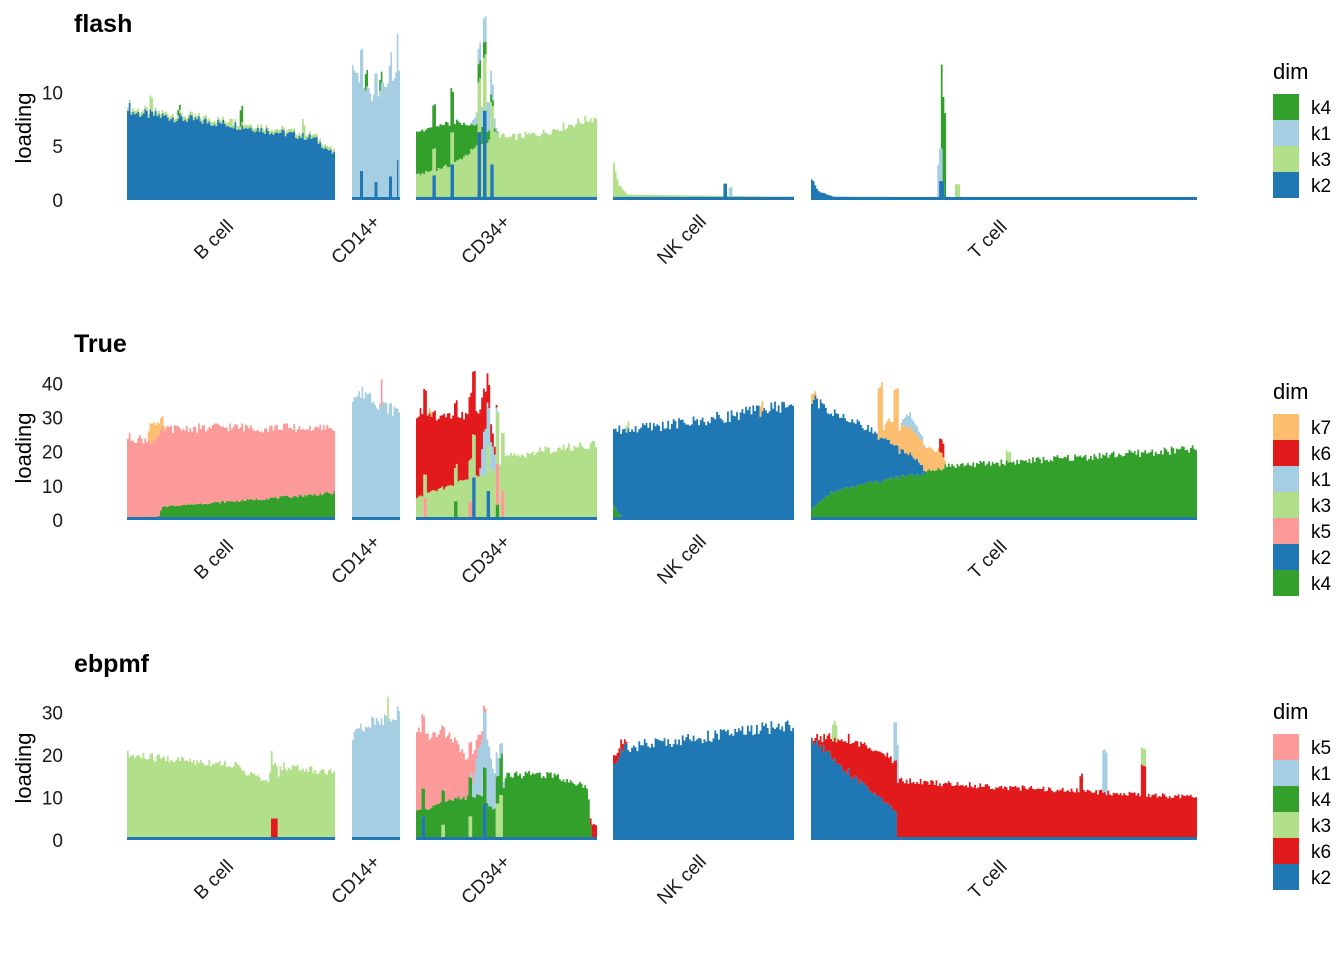  Describe the element at coordinates (681, 239) in the screenshot. I see `category-label: NK cell` at that location.